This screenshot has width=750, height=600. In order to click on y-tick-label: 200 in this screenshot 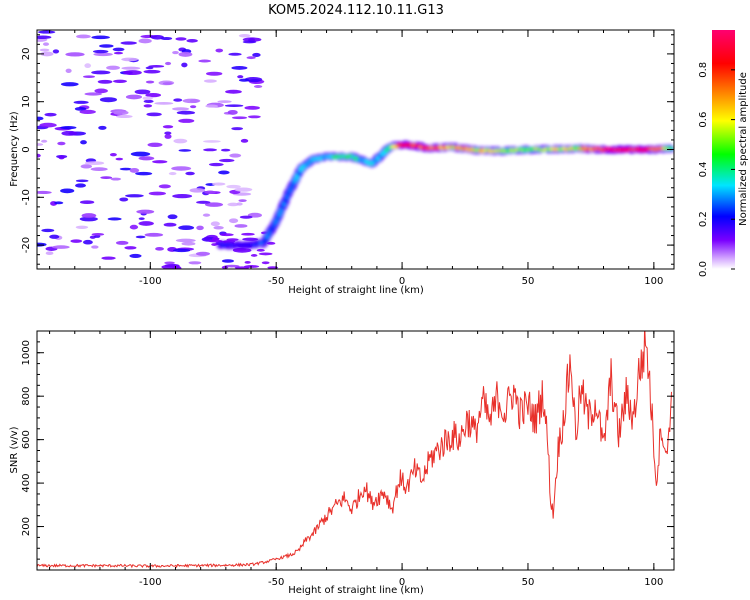, I will do `click(26, 526)`.